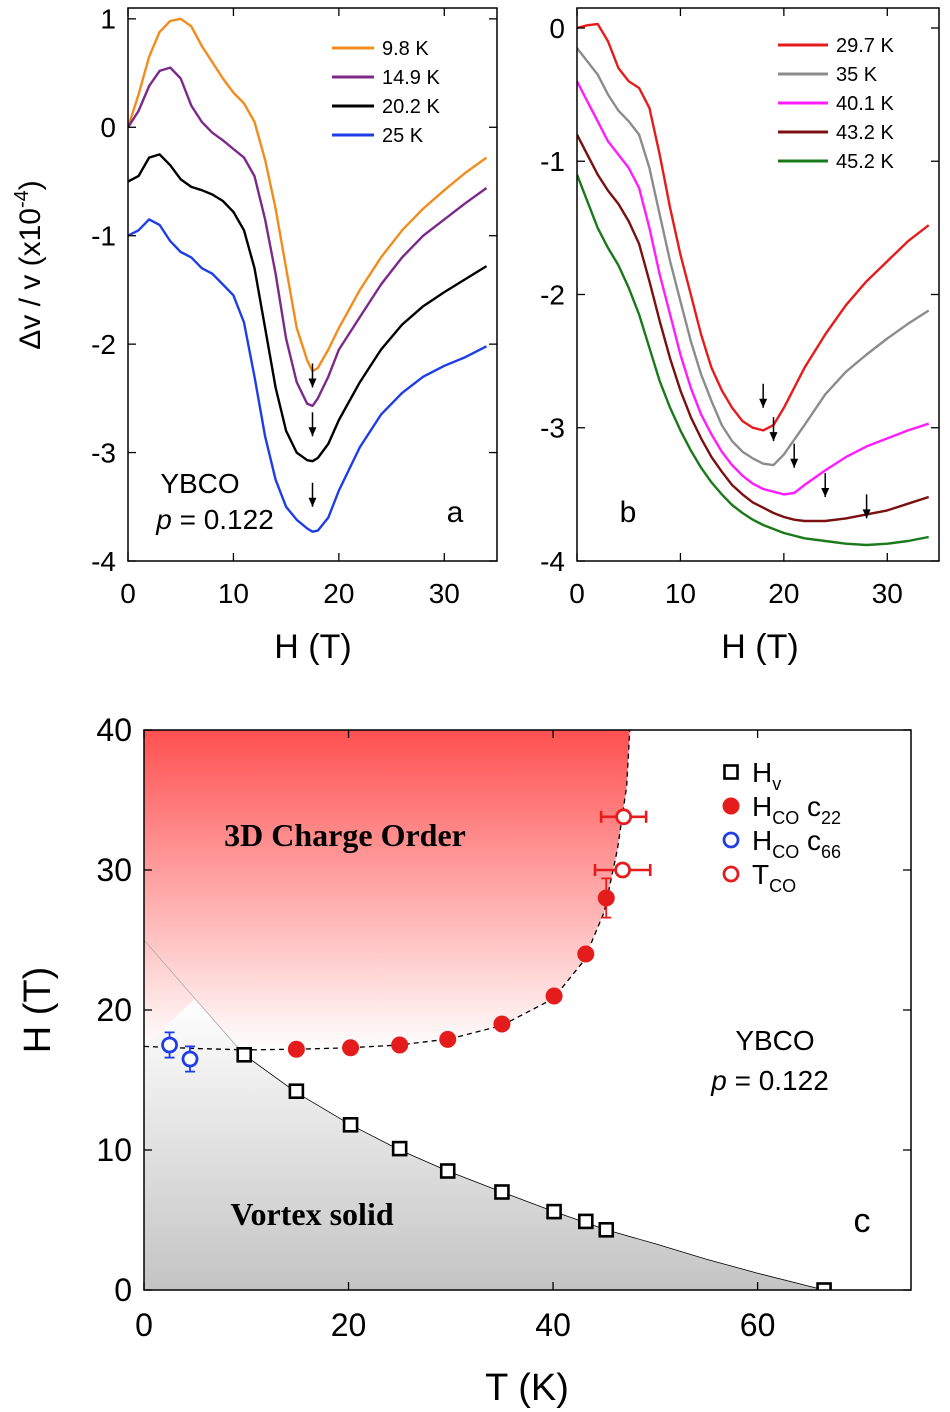 This screenshot has width=950, height=1412. I want to click on charge-order-label: 3D Charge Order, so click(345, 835).